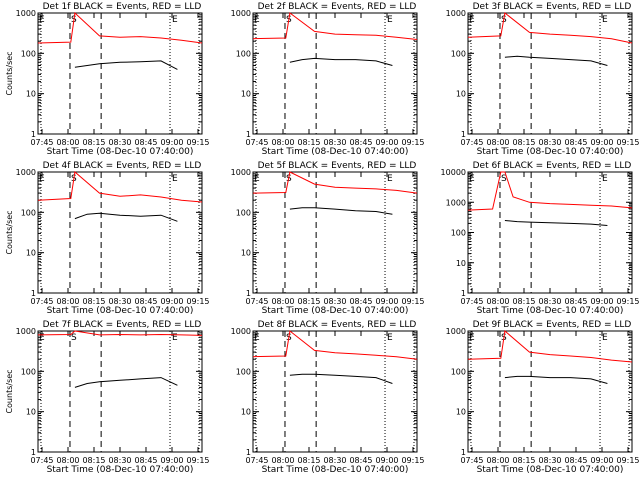 This screenshot has width=640, height=480. What do you see at coordinates (453, 172) in the screenshot?
I see `y-tick-label: 10000` at bounding box center [453, 172].